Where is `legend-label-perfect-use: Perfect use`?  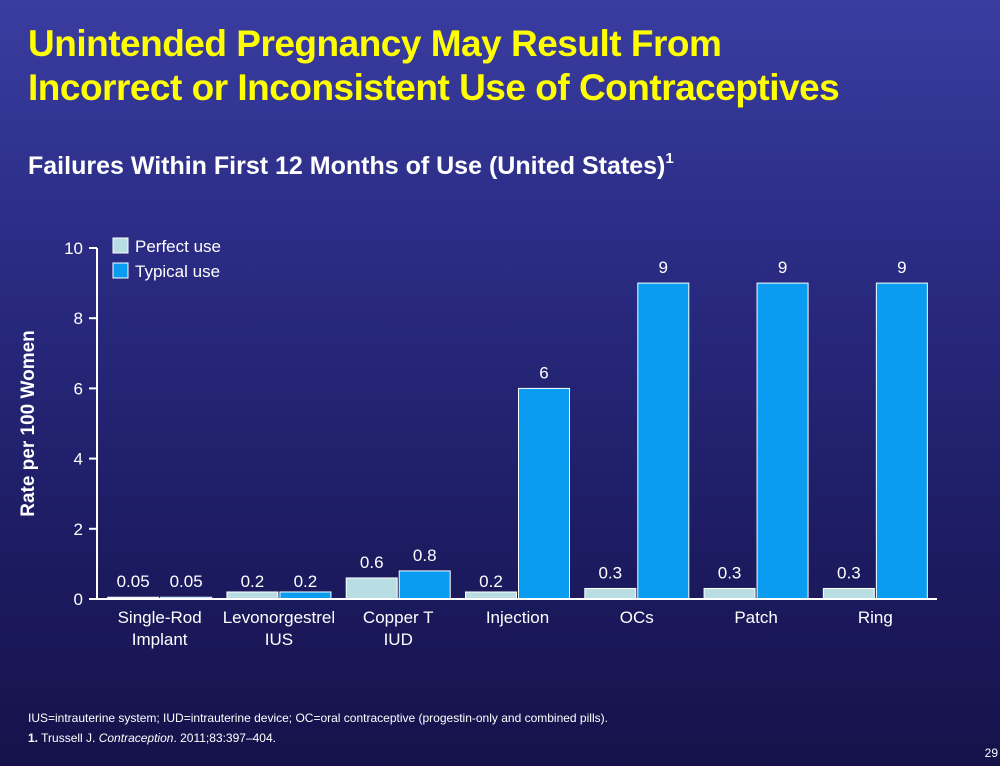
legend-label-perfect-use: Perfect use is located at coordinates (178, 246).